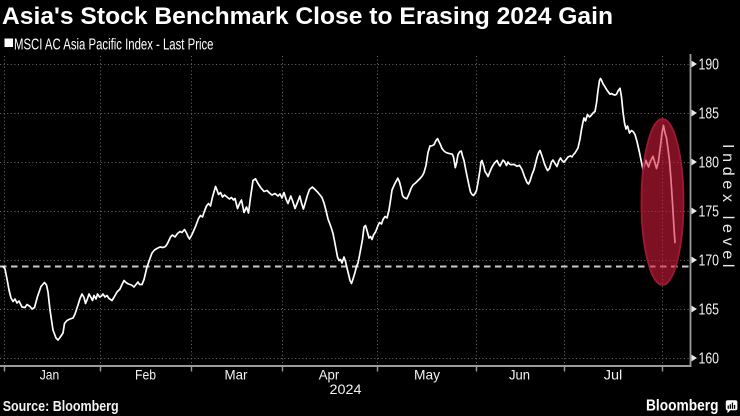  Describe the element at coordinates (329, 375) in the screenshot. I see `svg-text: Apr` at that location.